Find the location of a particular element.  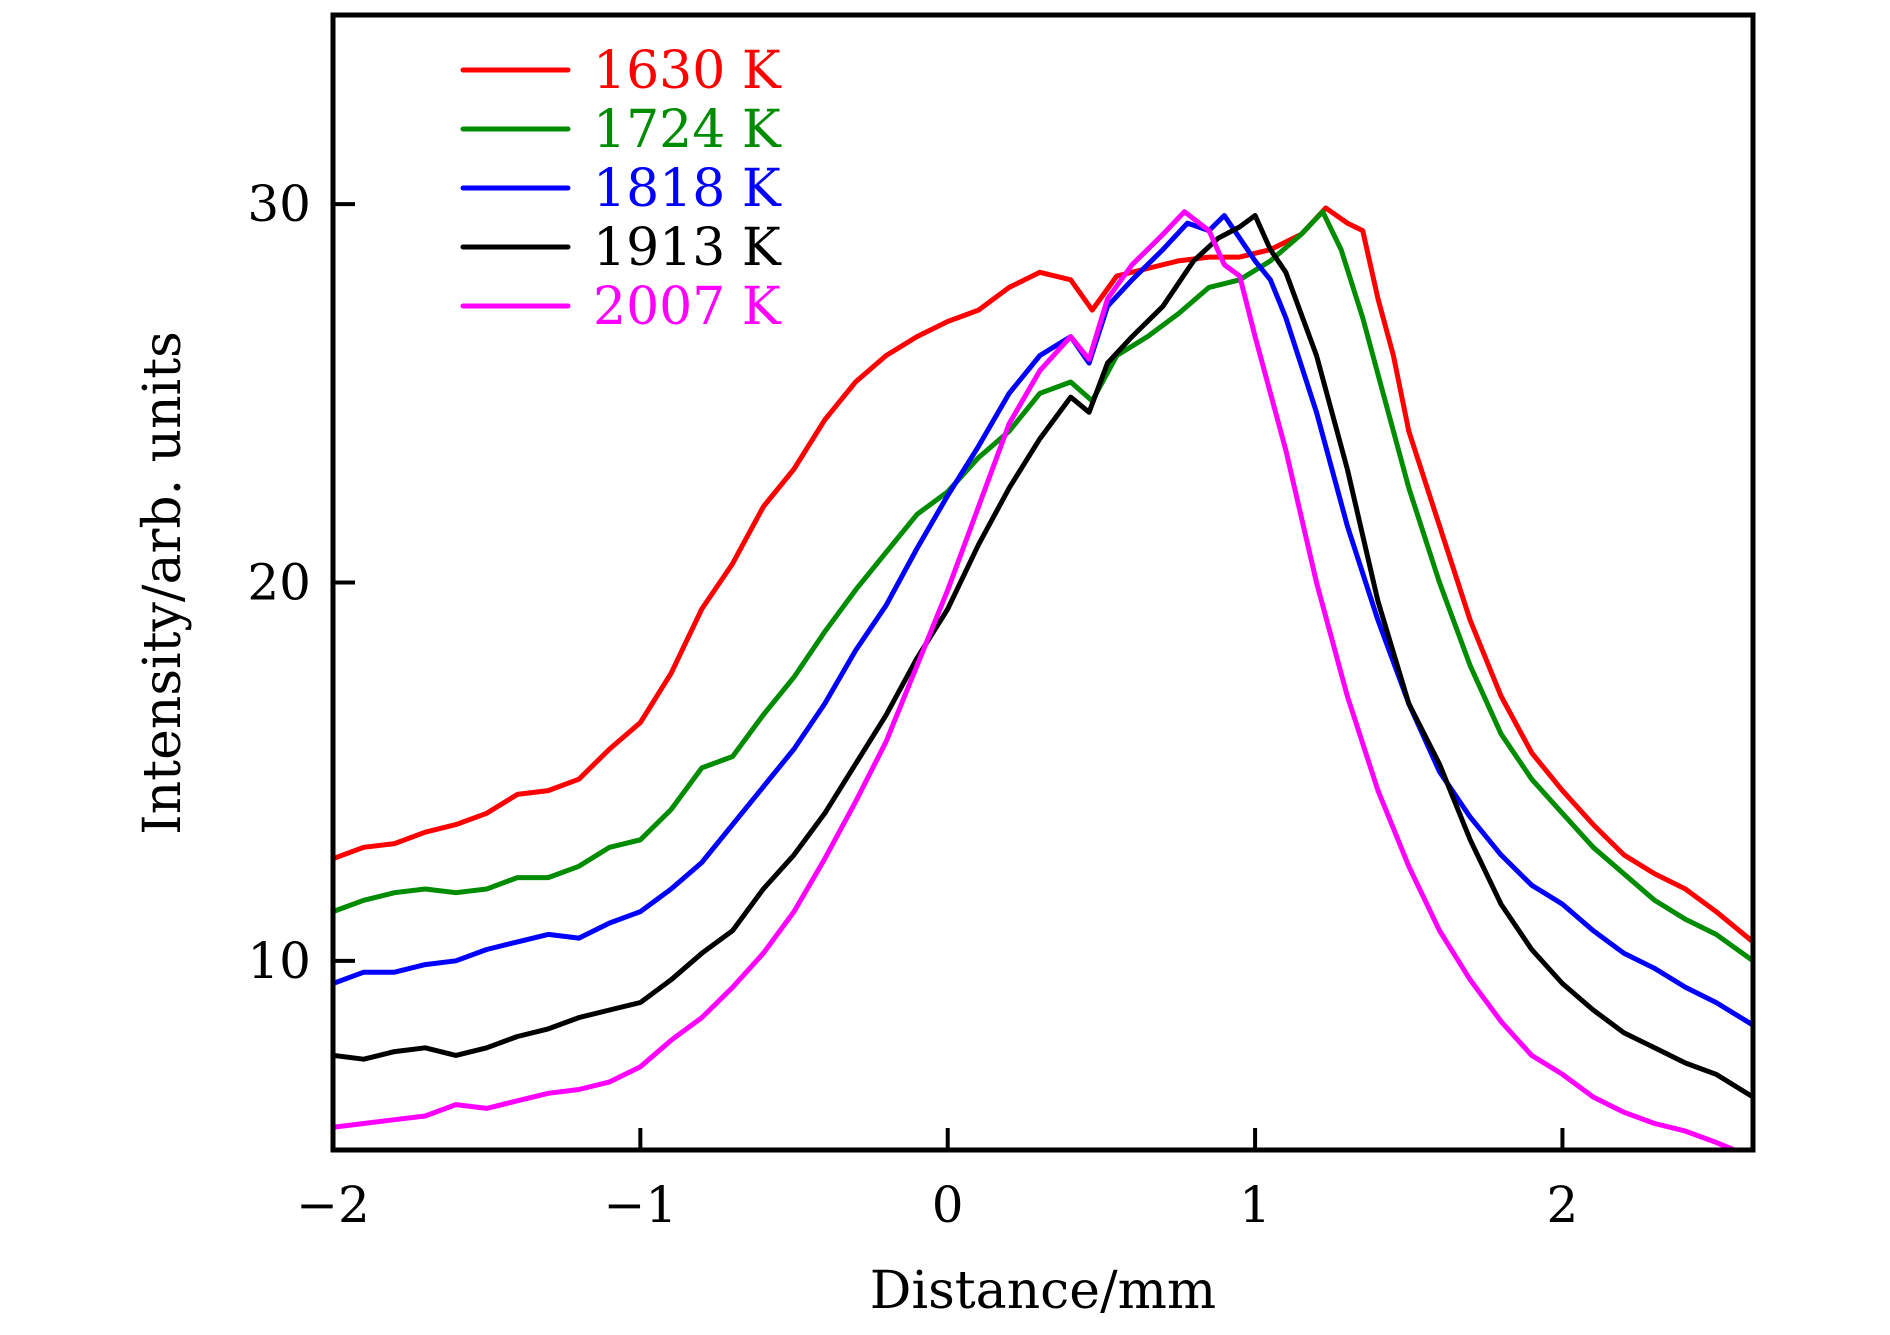

legend-item: 1818 K is located at coordinates (621, 189).